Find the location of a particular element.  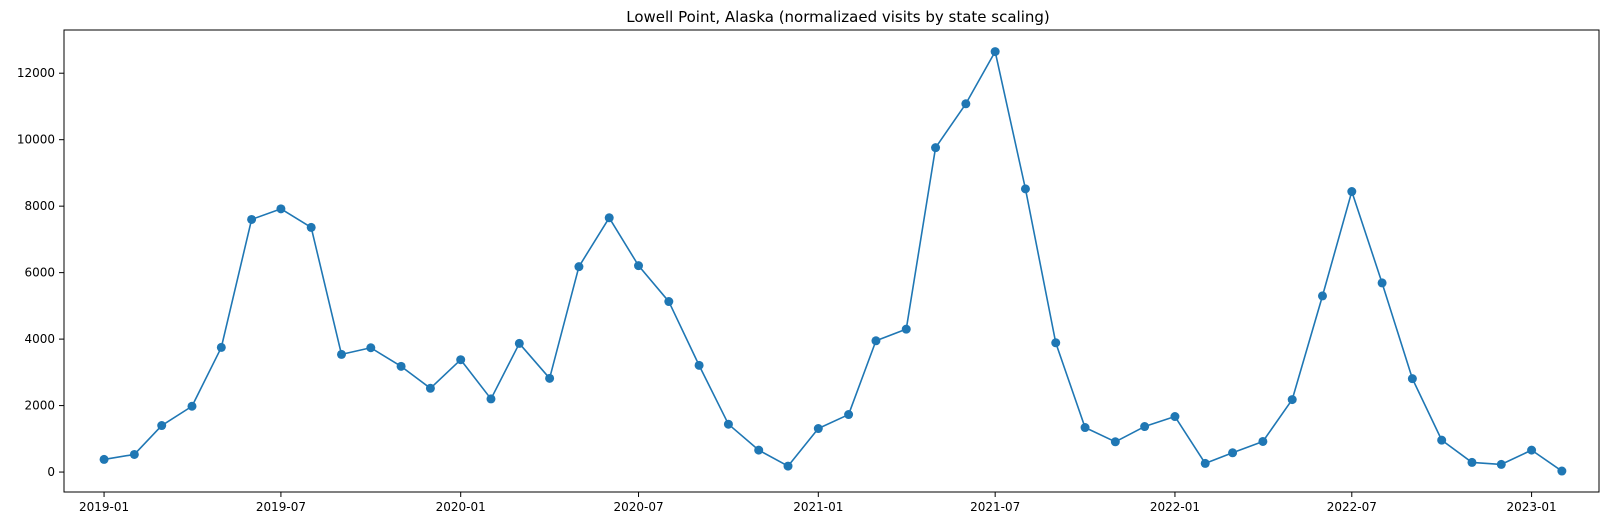

x-tick-label: 2022-01 is located at coordinates (1175, 507).